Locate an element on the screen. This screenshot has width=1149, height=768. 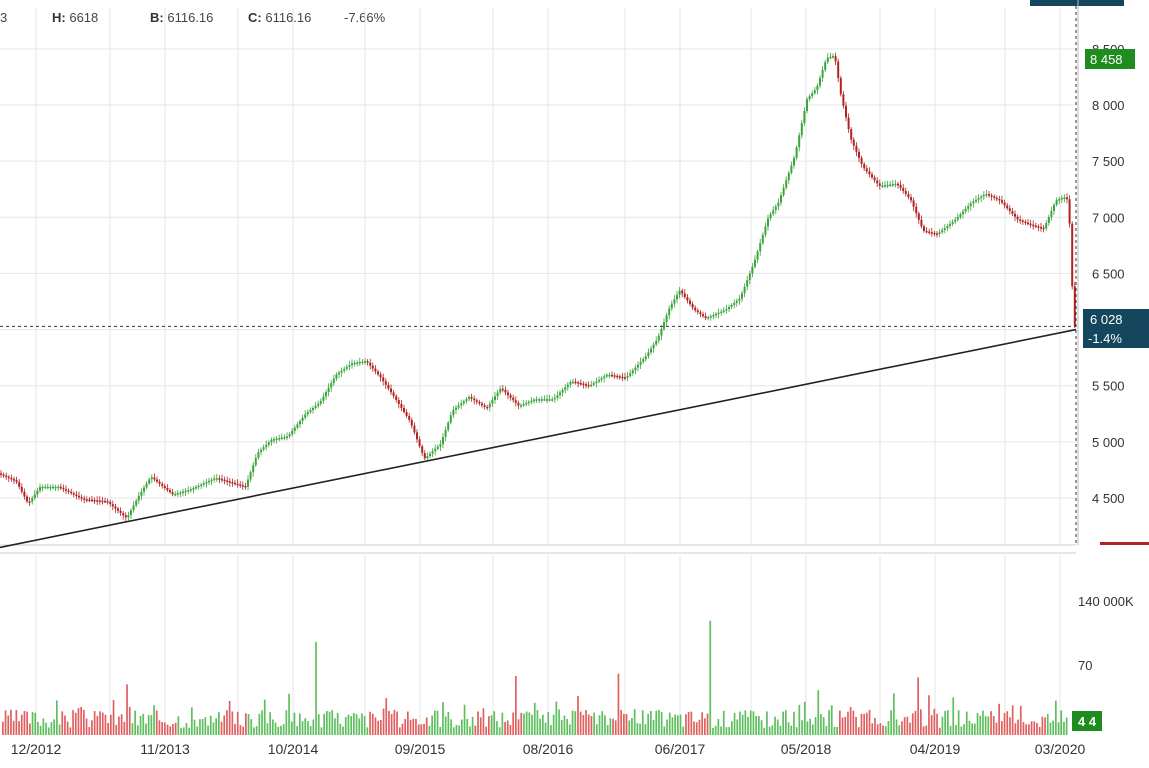
top-right-tab is located at coordinates (1077, 3).